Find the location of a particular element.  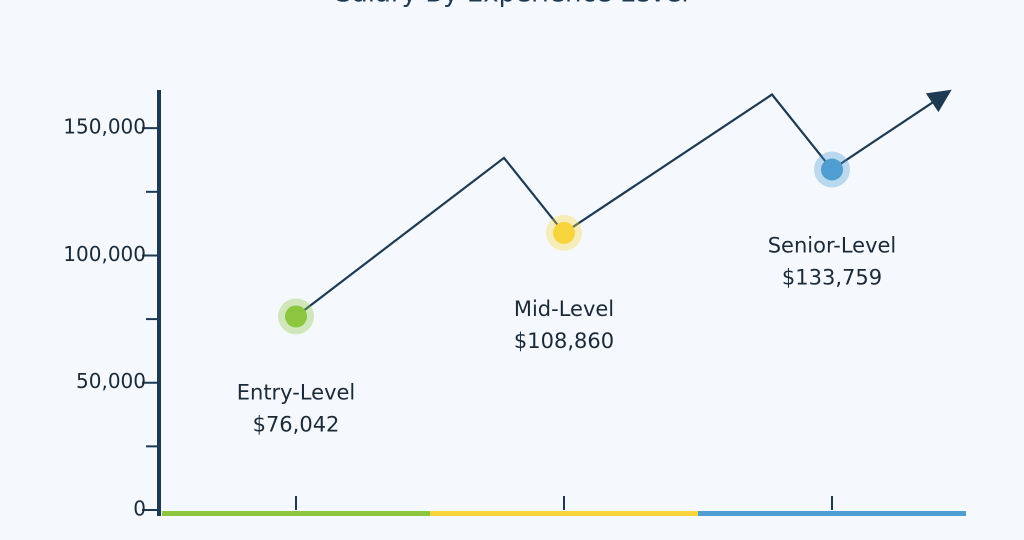

category-label: Mid-Level is located at coordinates (564, 309).